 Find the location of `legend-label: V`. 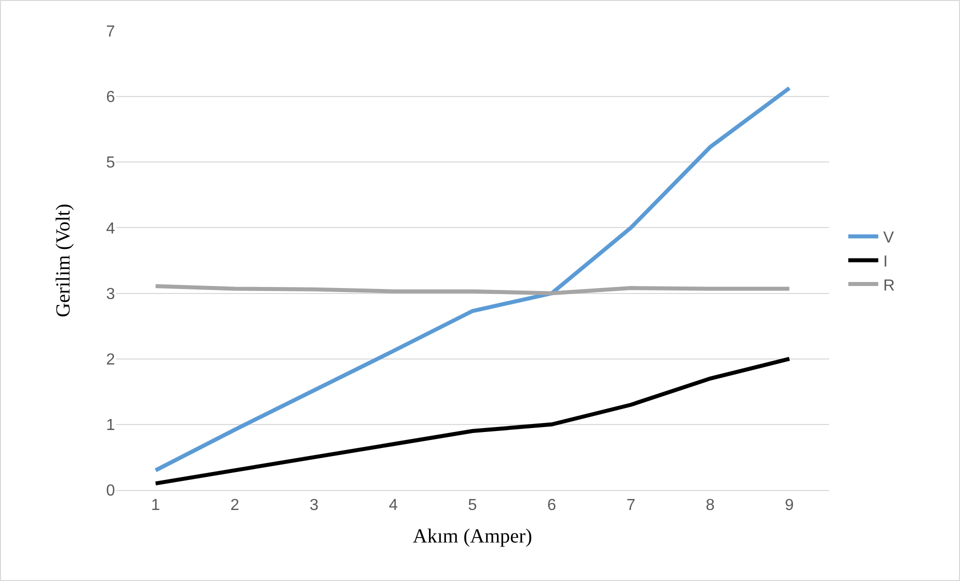

legend-label: V is located at coordinates (888, 238).